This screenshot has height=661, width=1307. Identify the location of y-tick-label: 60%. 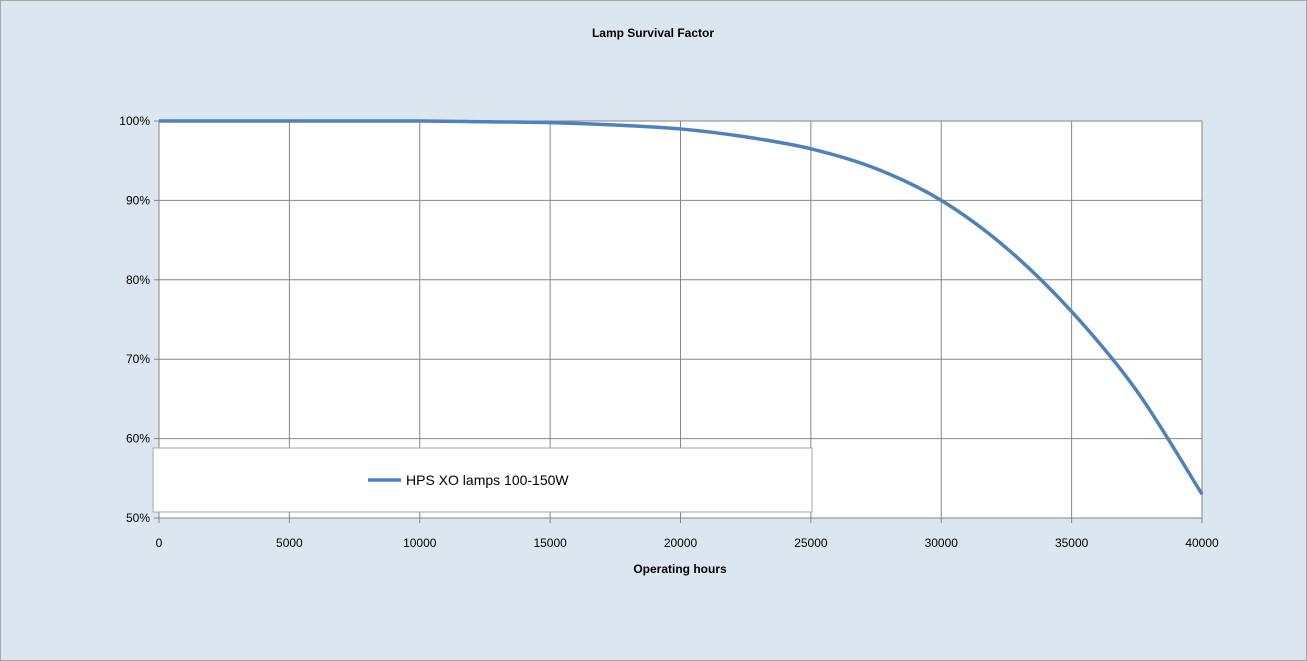
(138, 439).